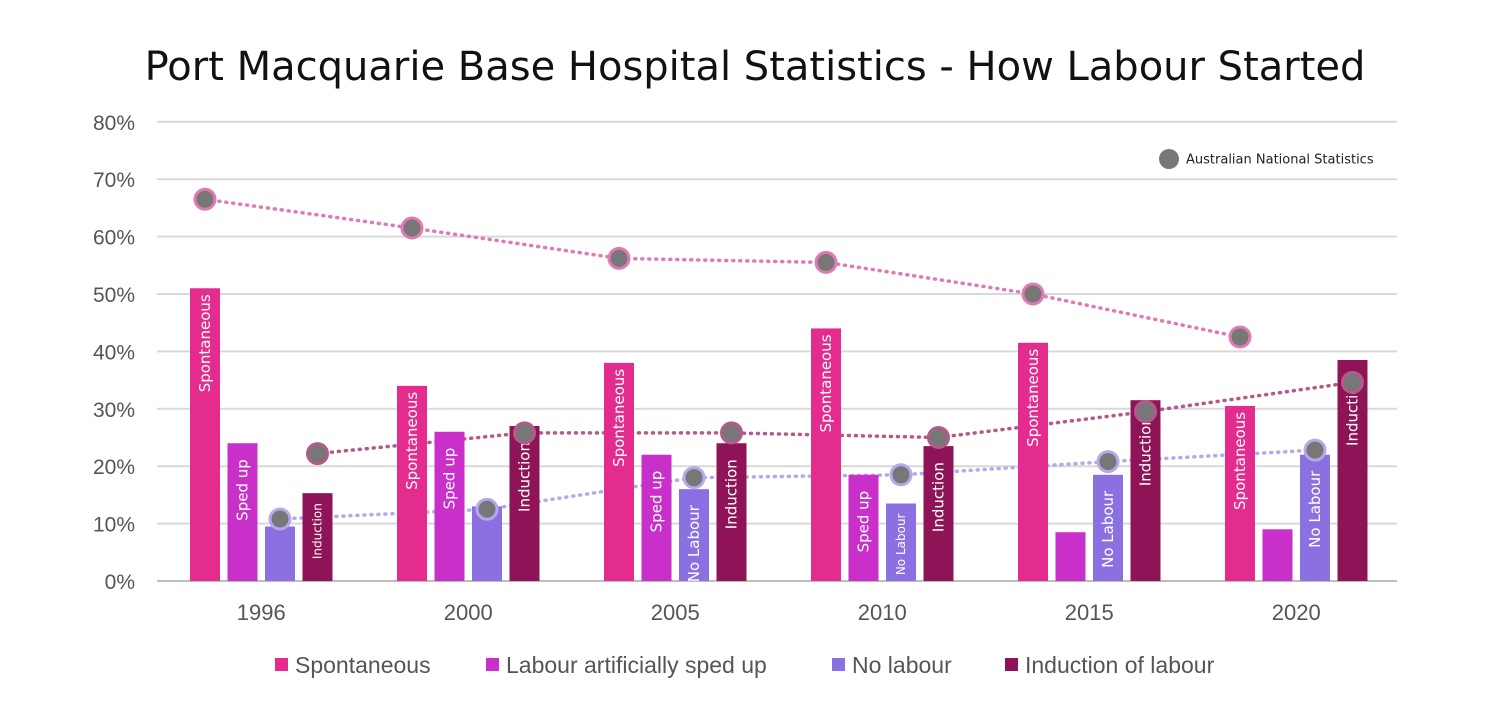  I want to click on y-tick-label: 10%, so click(114, 525).